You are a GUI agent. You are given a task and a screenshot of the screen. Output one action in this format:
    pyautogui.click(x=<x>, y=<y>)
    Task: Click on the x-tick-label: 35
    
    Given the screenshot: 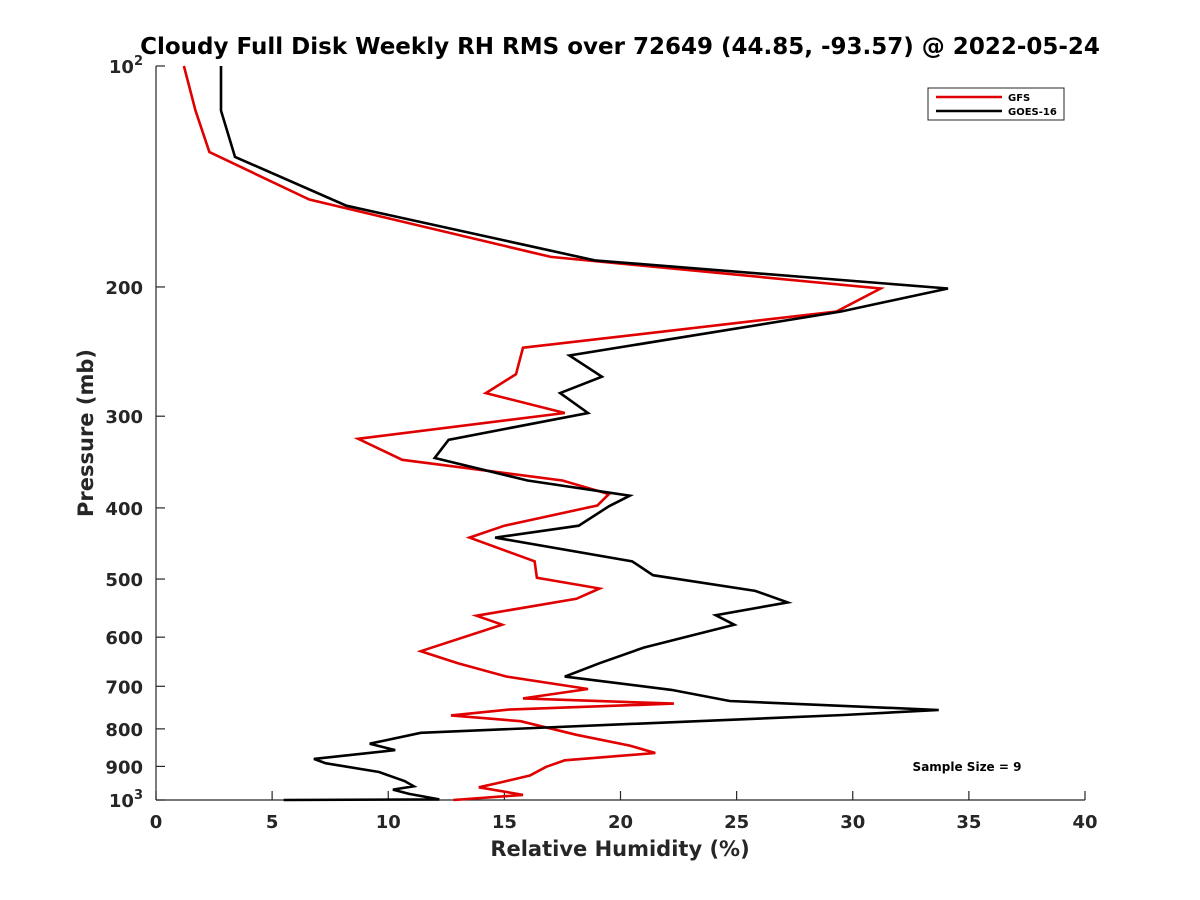 What is the action you would take?
    pyautogui.click(x=968, y=822)
    